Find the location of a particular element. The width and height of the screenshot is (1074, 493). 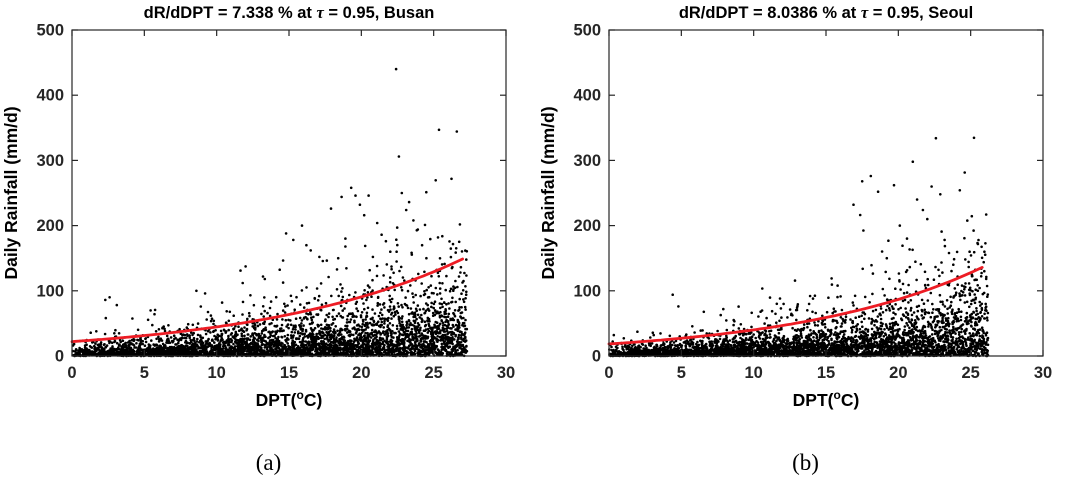

chart-title: dR/dDPT = 8.0386 % at τ = 0.95, Seoul is located at coordinates (826, 12).